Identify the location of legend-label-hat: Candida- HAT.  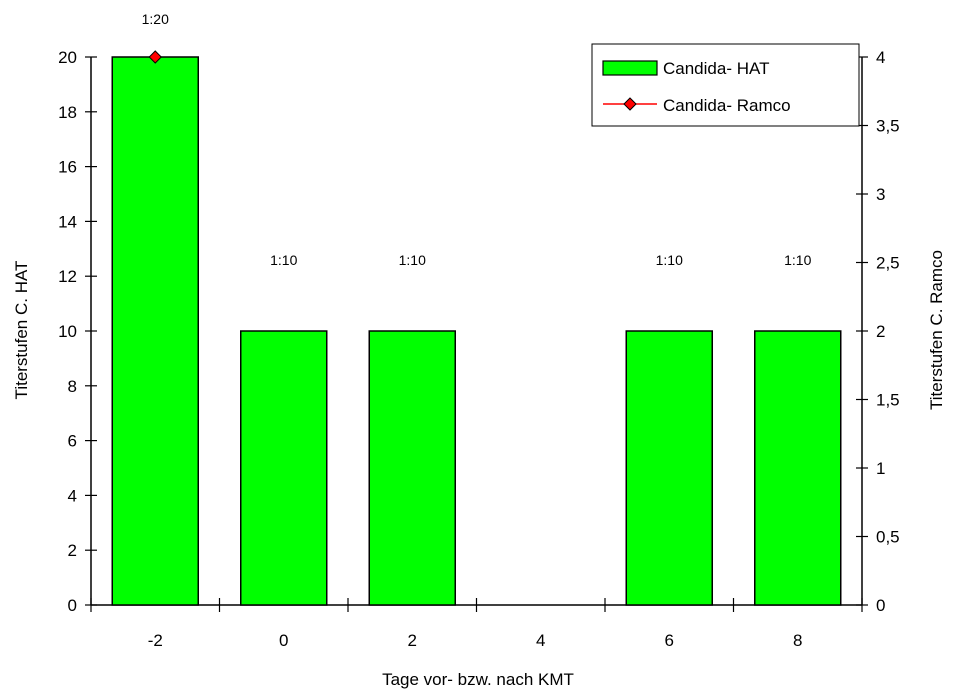
(716, 68).